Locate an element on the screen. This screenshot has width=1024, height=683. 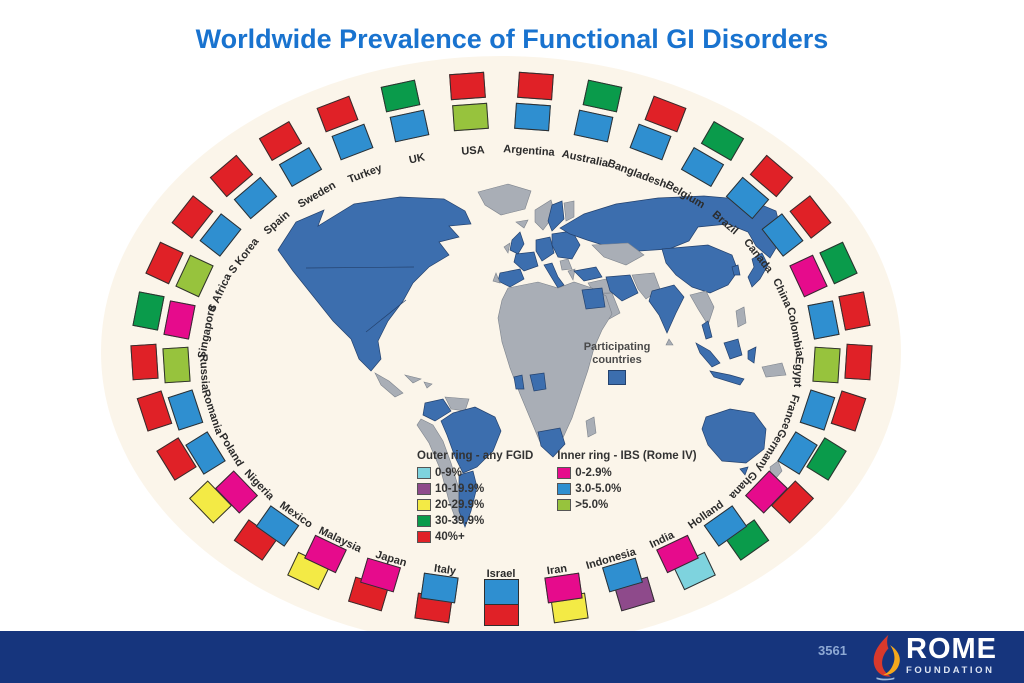
israel-inner-square is located at coordinates (501, 592).